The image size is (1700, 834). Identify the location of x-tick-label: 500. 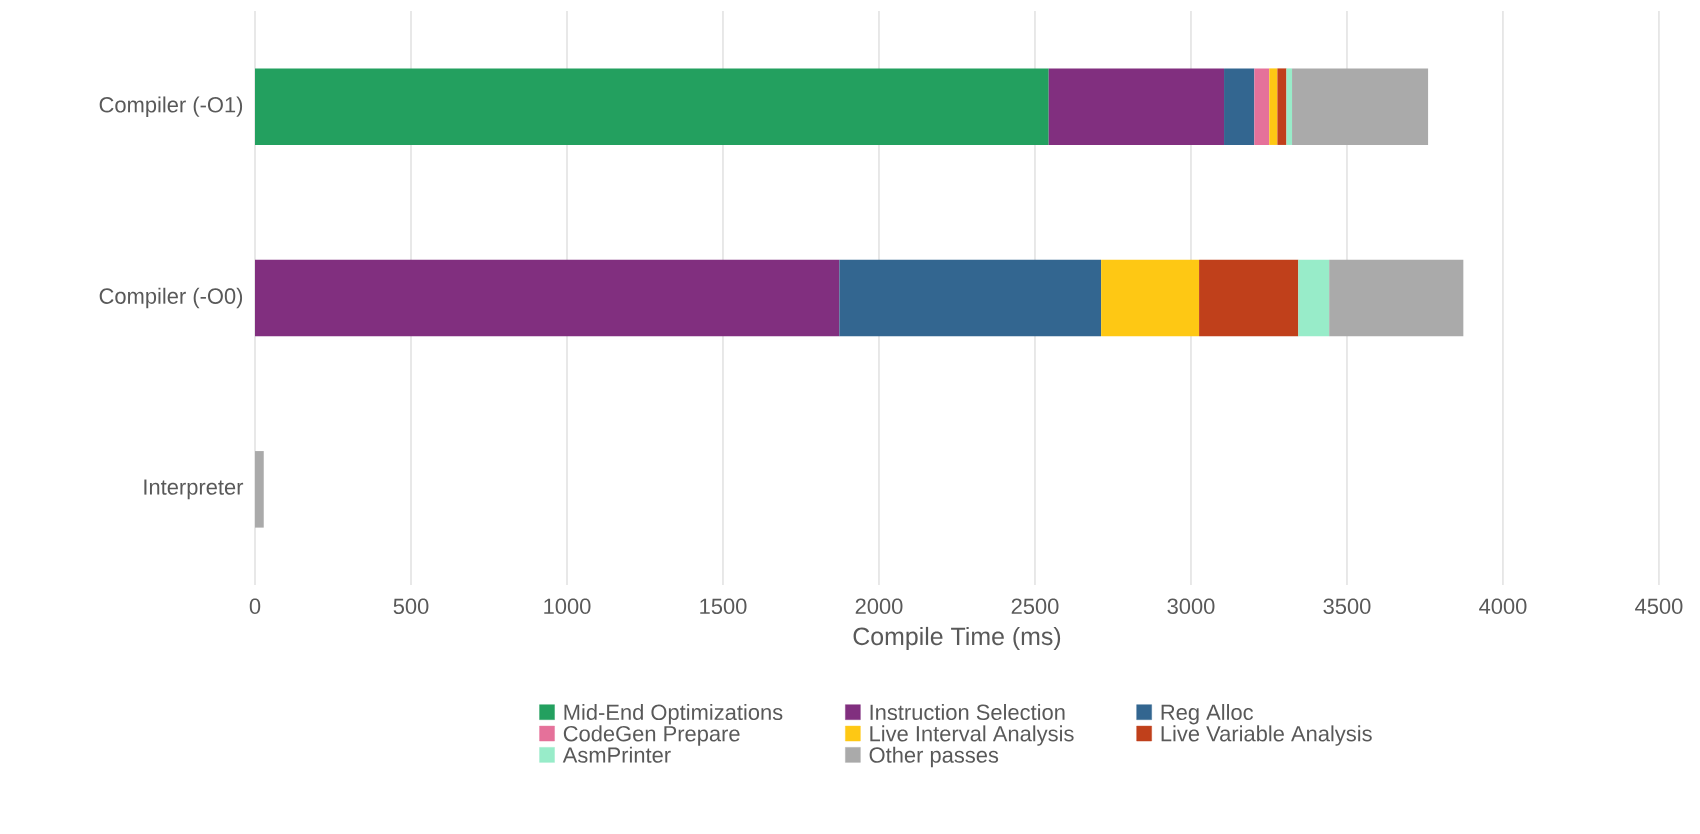
(411, 606).